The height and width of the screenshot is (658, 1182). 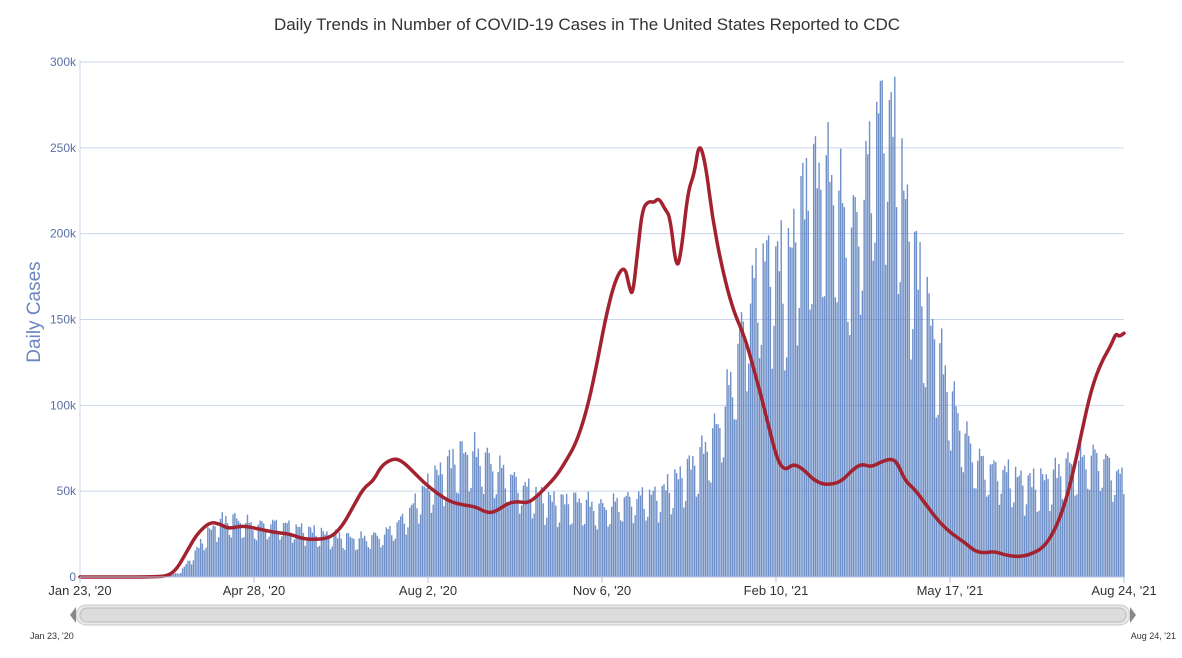 I want to click on navigator-left-handle, so click(x=73, y=615).